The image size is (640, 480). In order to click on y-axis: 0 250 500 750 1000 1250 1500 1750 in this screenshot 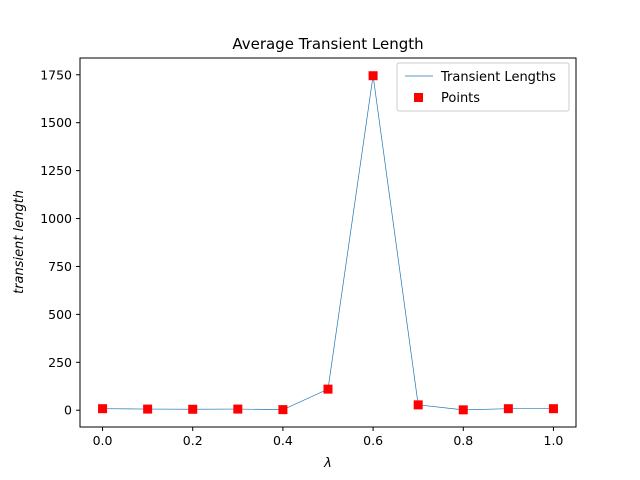, I will do `click(60, 242)`.